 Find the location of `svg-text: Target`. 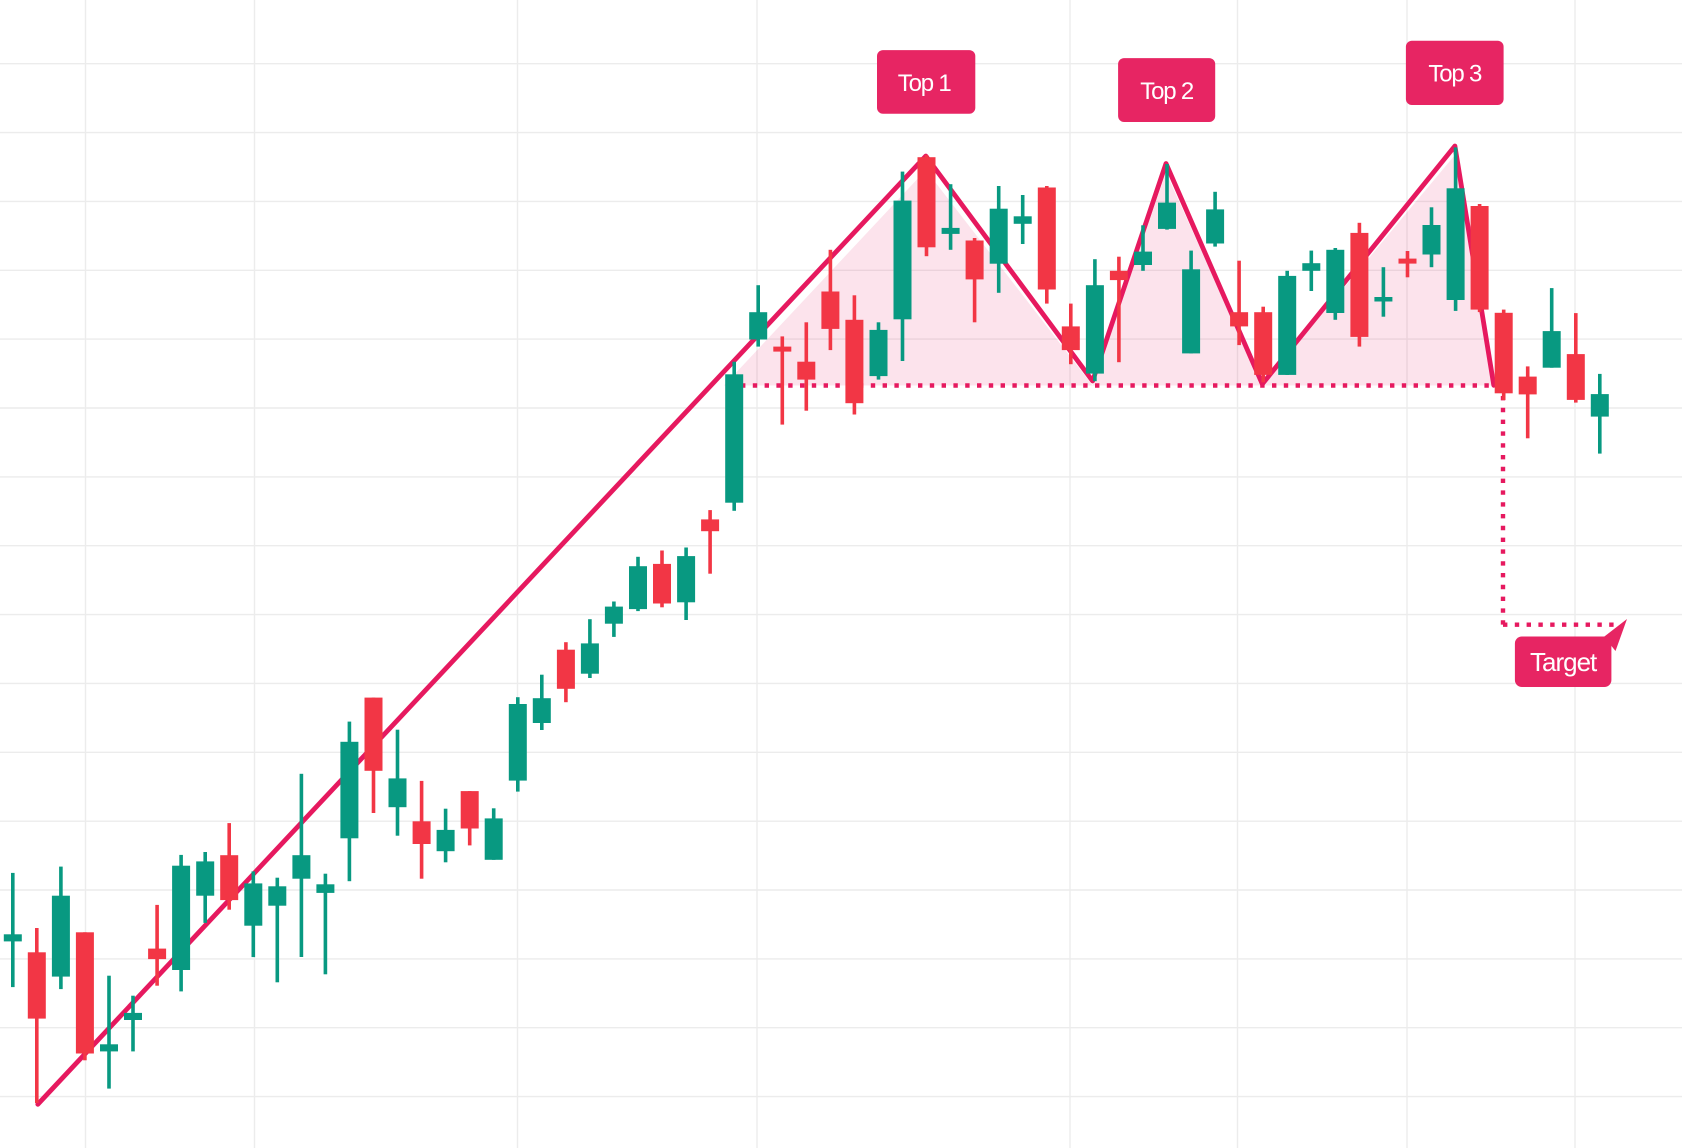

svg-text: Target is located at coordinates (1564, 662).